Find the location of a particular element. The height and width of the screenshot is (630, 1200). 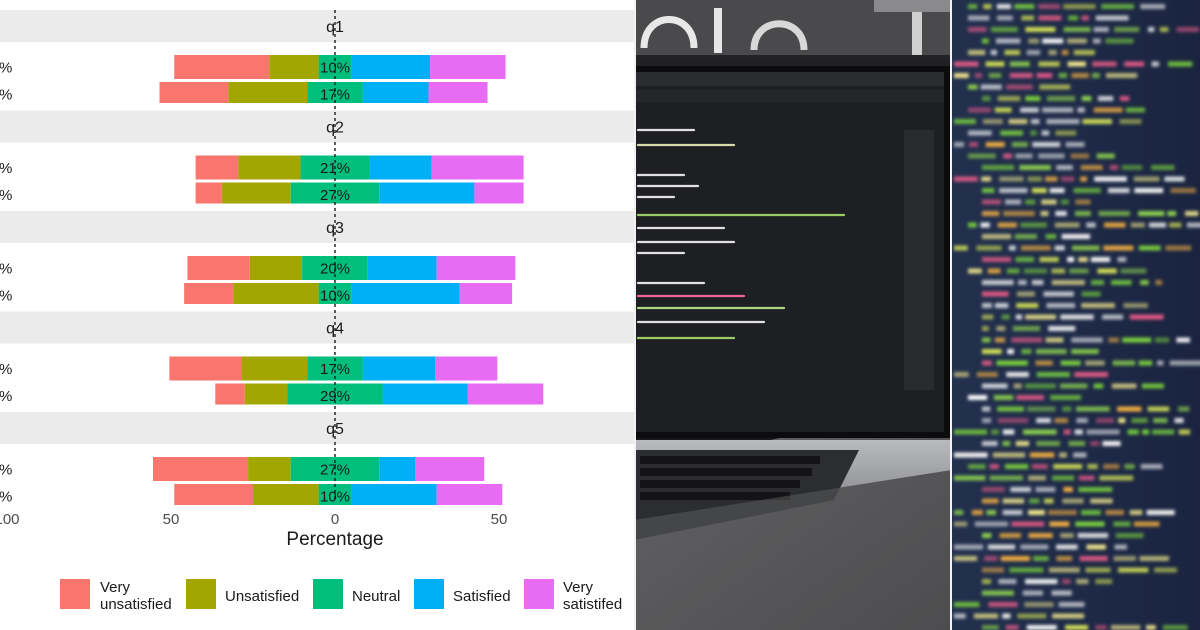

legend-label: Satisfied is located at coordinates (482, 596).